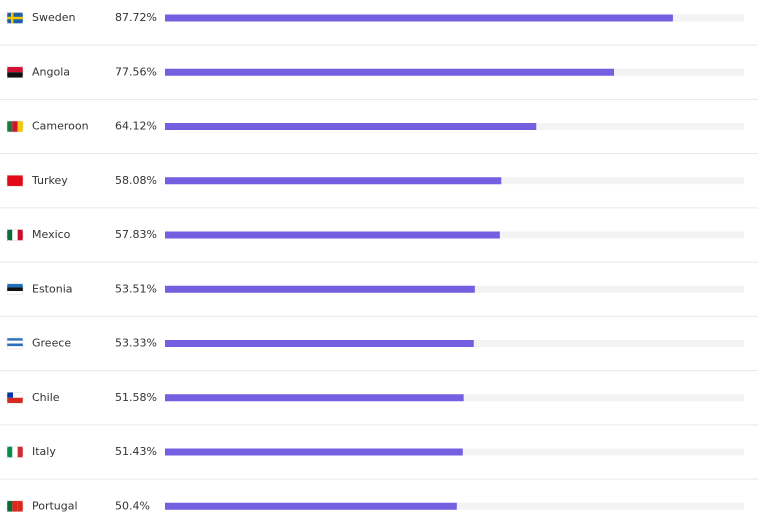 This screenshot has height=524, width=758. I want to click on country-name: Portugal, so click(55, 505).